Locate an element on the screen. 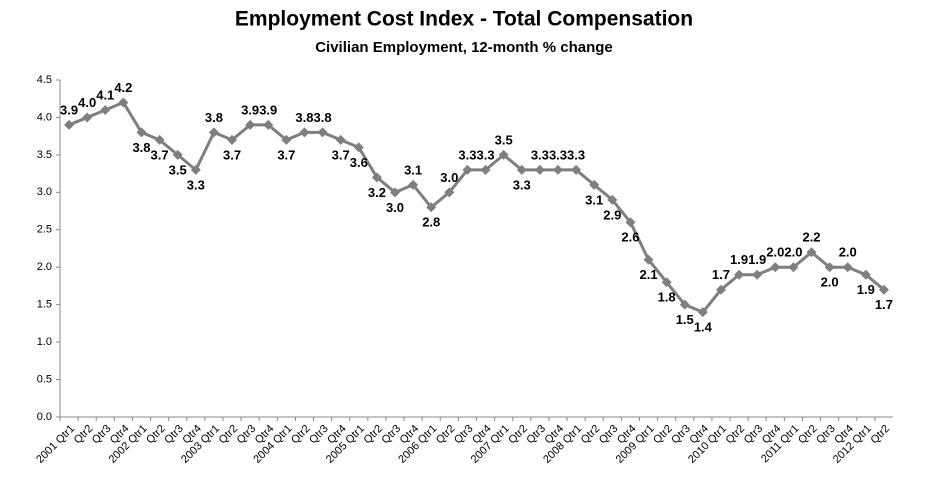 The height and width of the screenshot is (502, 928). y-tick-label: 4.5 is located at coordinates (44, 80).